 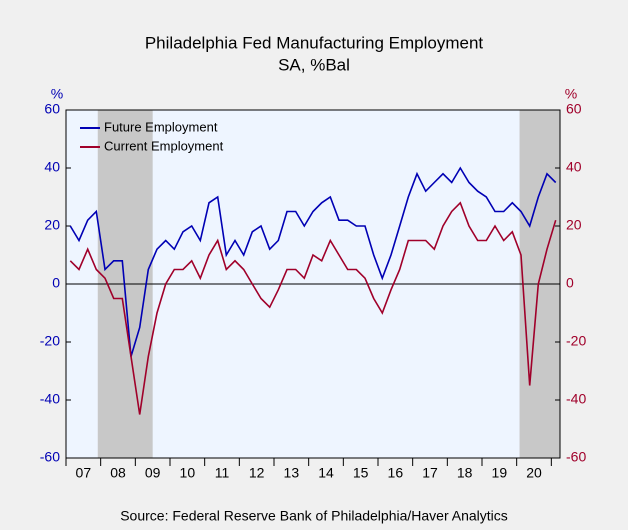 What do you see at coordinates (574, 167) in the screenshot?
I see `y2-tick-label: 40` at bounding box center [574, 167].